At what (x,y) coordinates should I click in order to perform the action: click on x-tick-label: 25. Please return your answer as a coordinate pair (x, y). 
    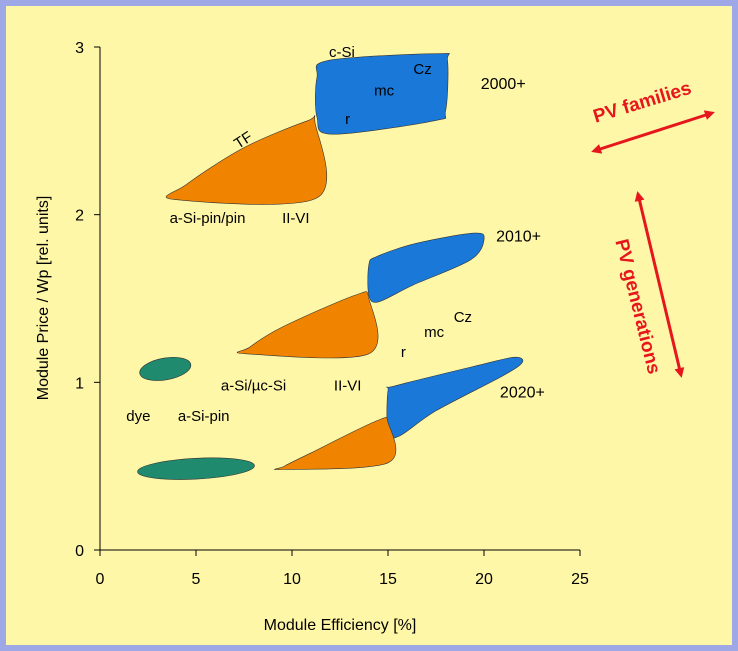
    Looking at the image, I should click on (580, 579).